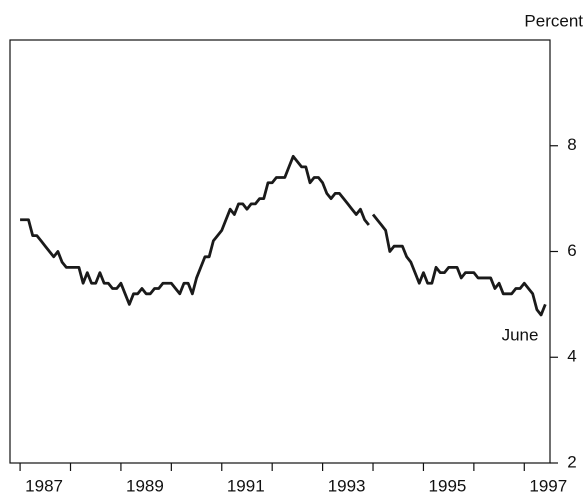 This screenshot has width=583, height=497. I want to click on unit-label: Percent, so click(553, 20).